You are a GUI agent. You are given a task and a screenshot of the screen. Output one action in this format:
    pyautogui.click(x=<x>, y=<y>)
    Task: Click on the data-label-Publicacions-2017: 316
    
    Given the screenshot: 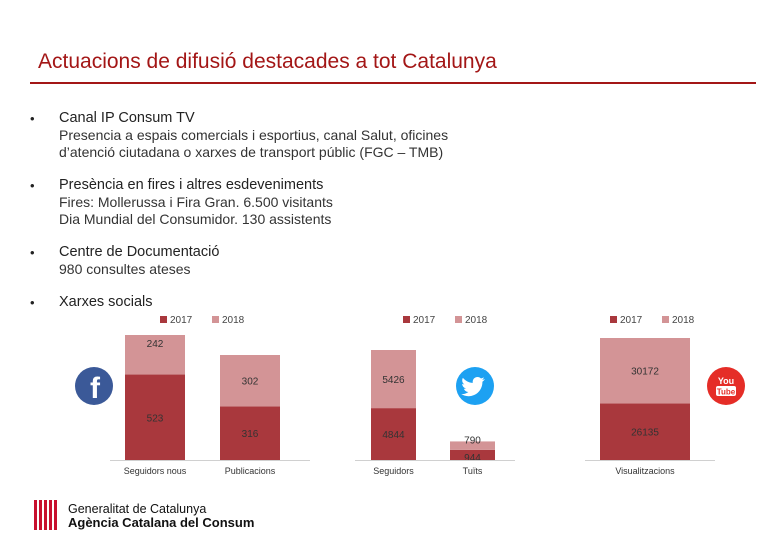 What is the action you would take?
    pyautogui.click(x=250, y=434)
    